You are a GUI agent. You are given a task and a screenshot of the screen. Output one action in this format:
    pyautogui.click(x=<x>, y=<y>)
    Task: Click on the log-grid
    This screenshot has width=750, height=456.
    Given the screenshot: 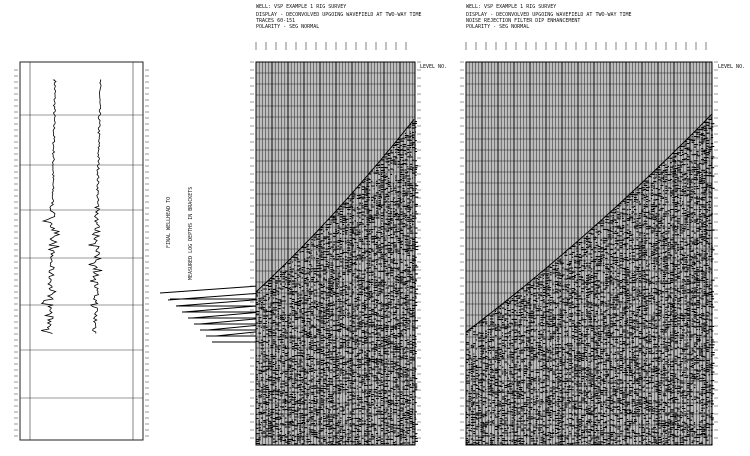 What is the action you would take?
    pyautogui.click(x=81, y=251)
    